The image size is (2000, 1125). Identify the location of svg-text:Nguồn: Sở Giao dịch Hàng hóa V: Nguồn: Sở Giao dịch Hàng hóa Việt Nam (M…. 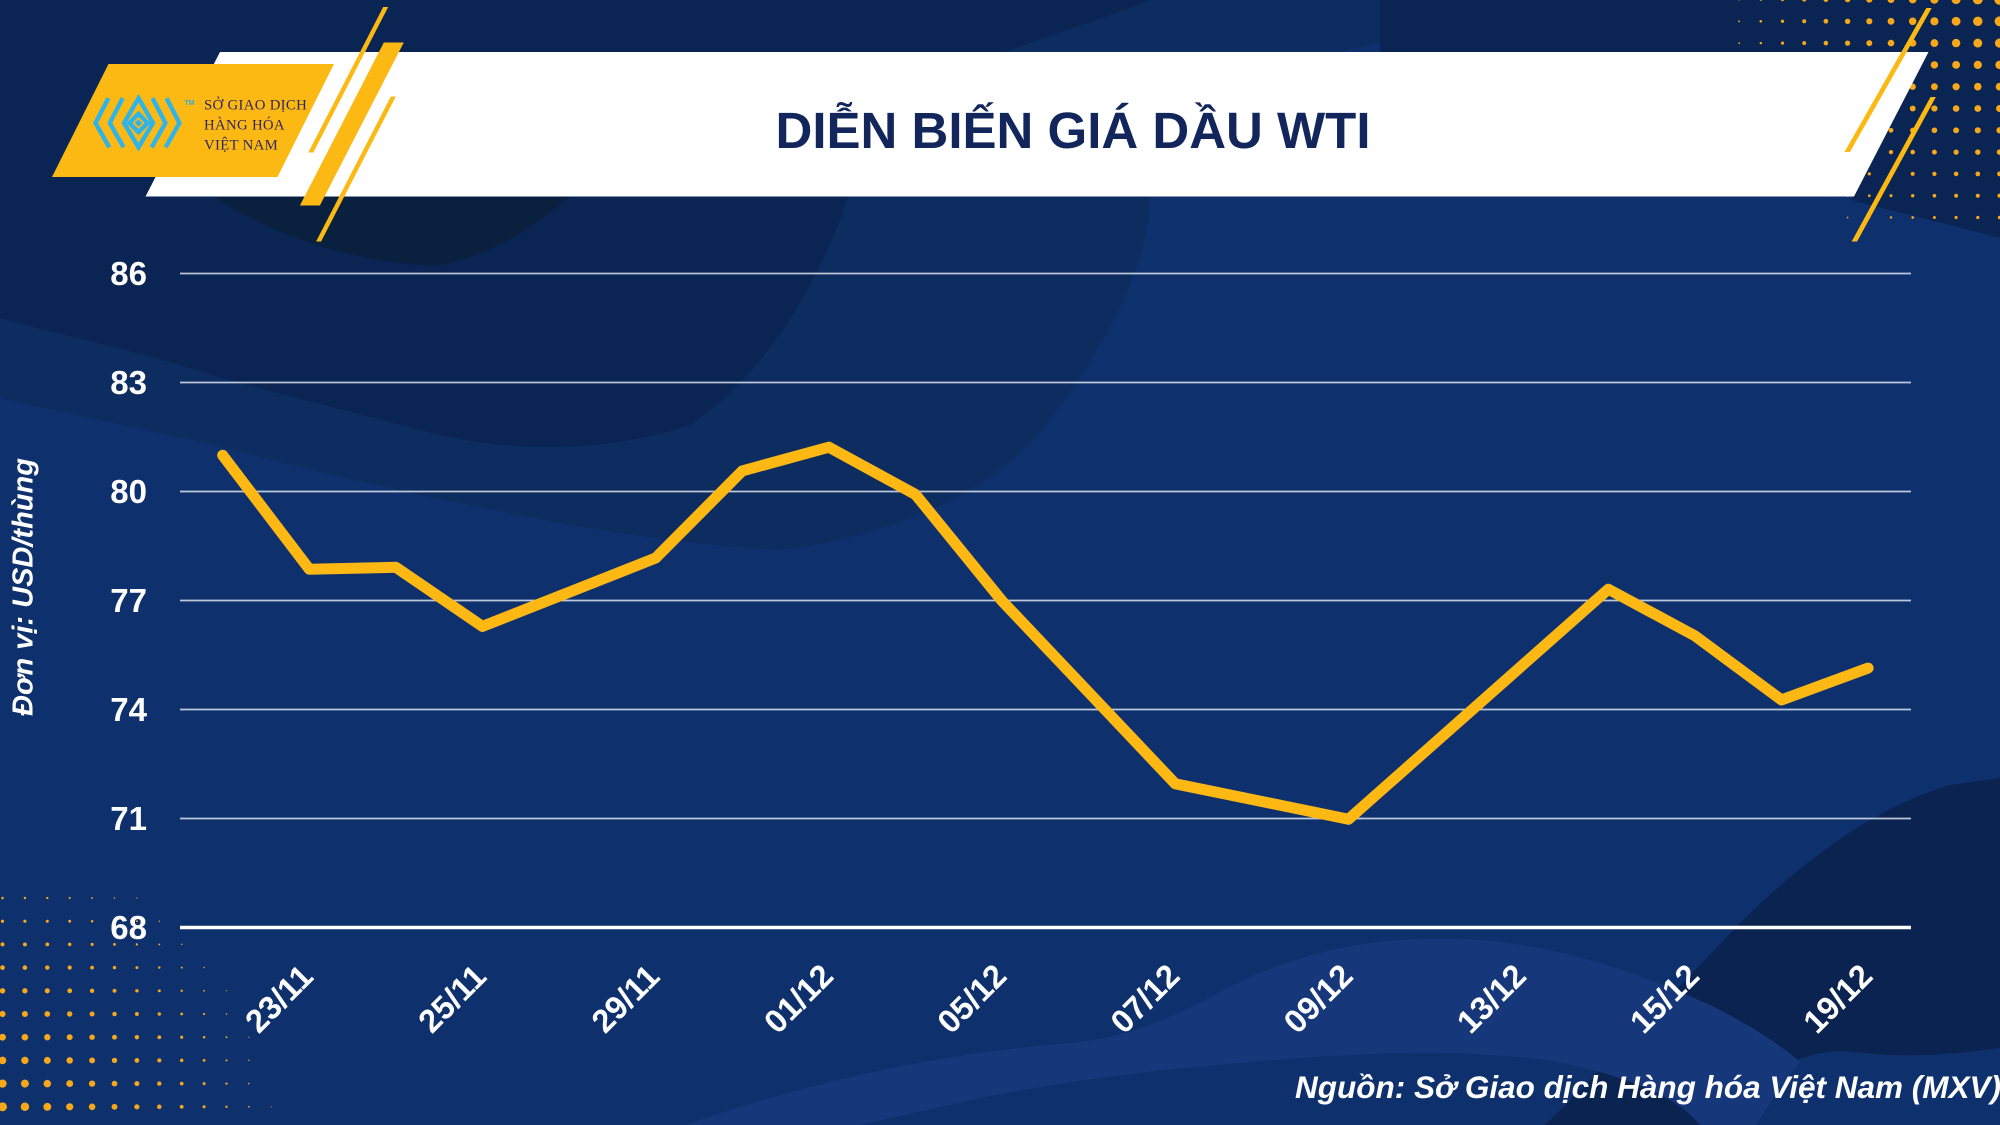
(1647, 1087).